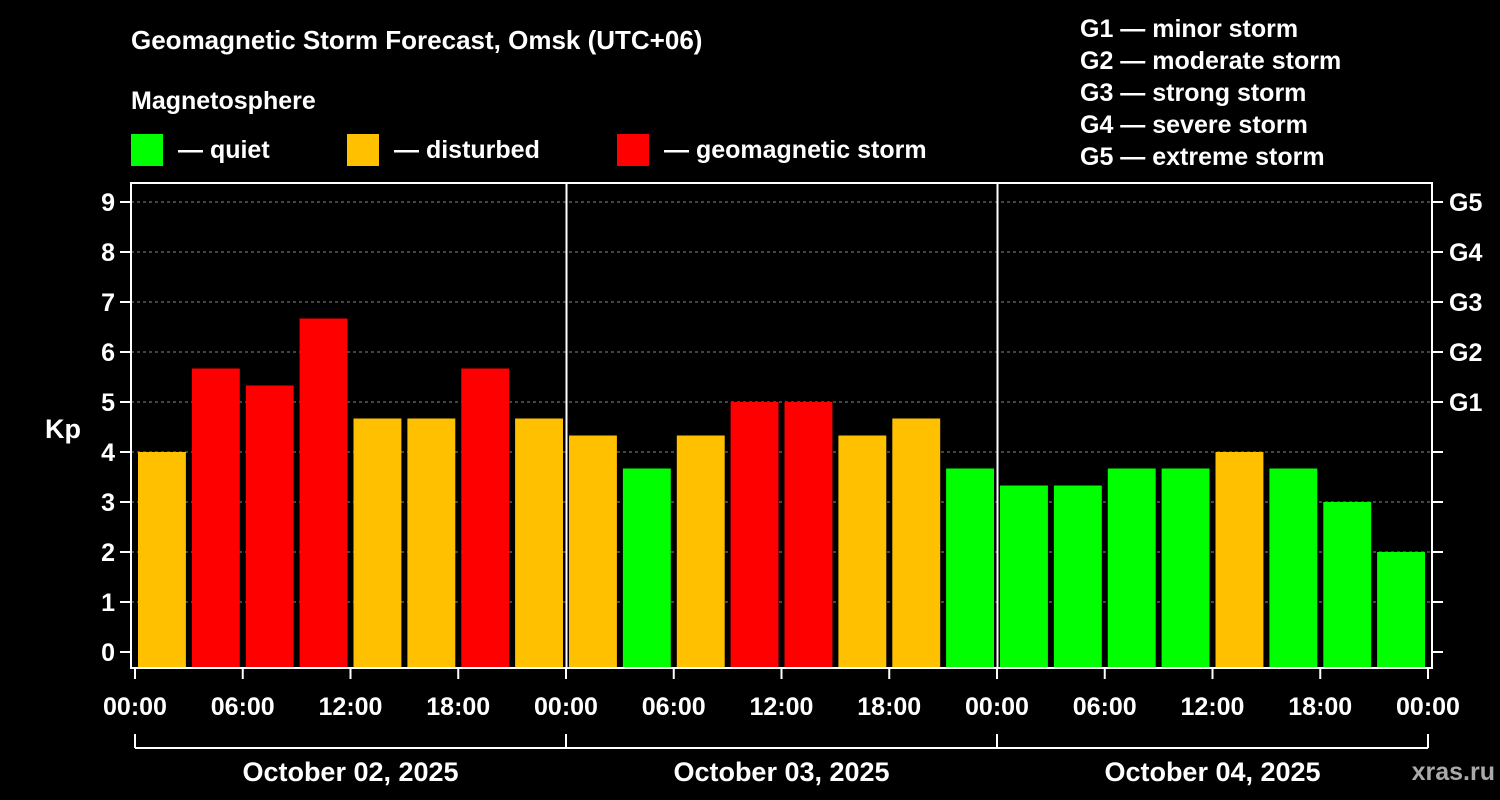  I want to click on y-tick-label: 2, so click(108, 553).